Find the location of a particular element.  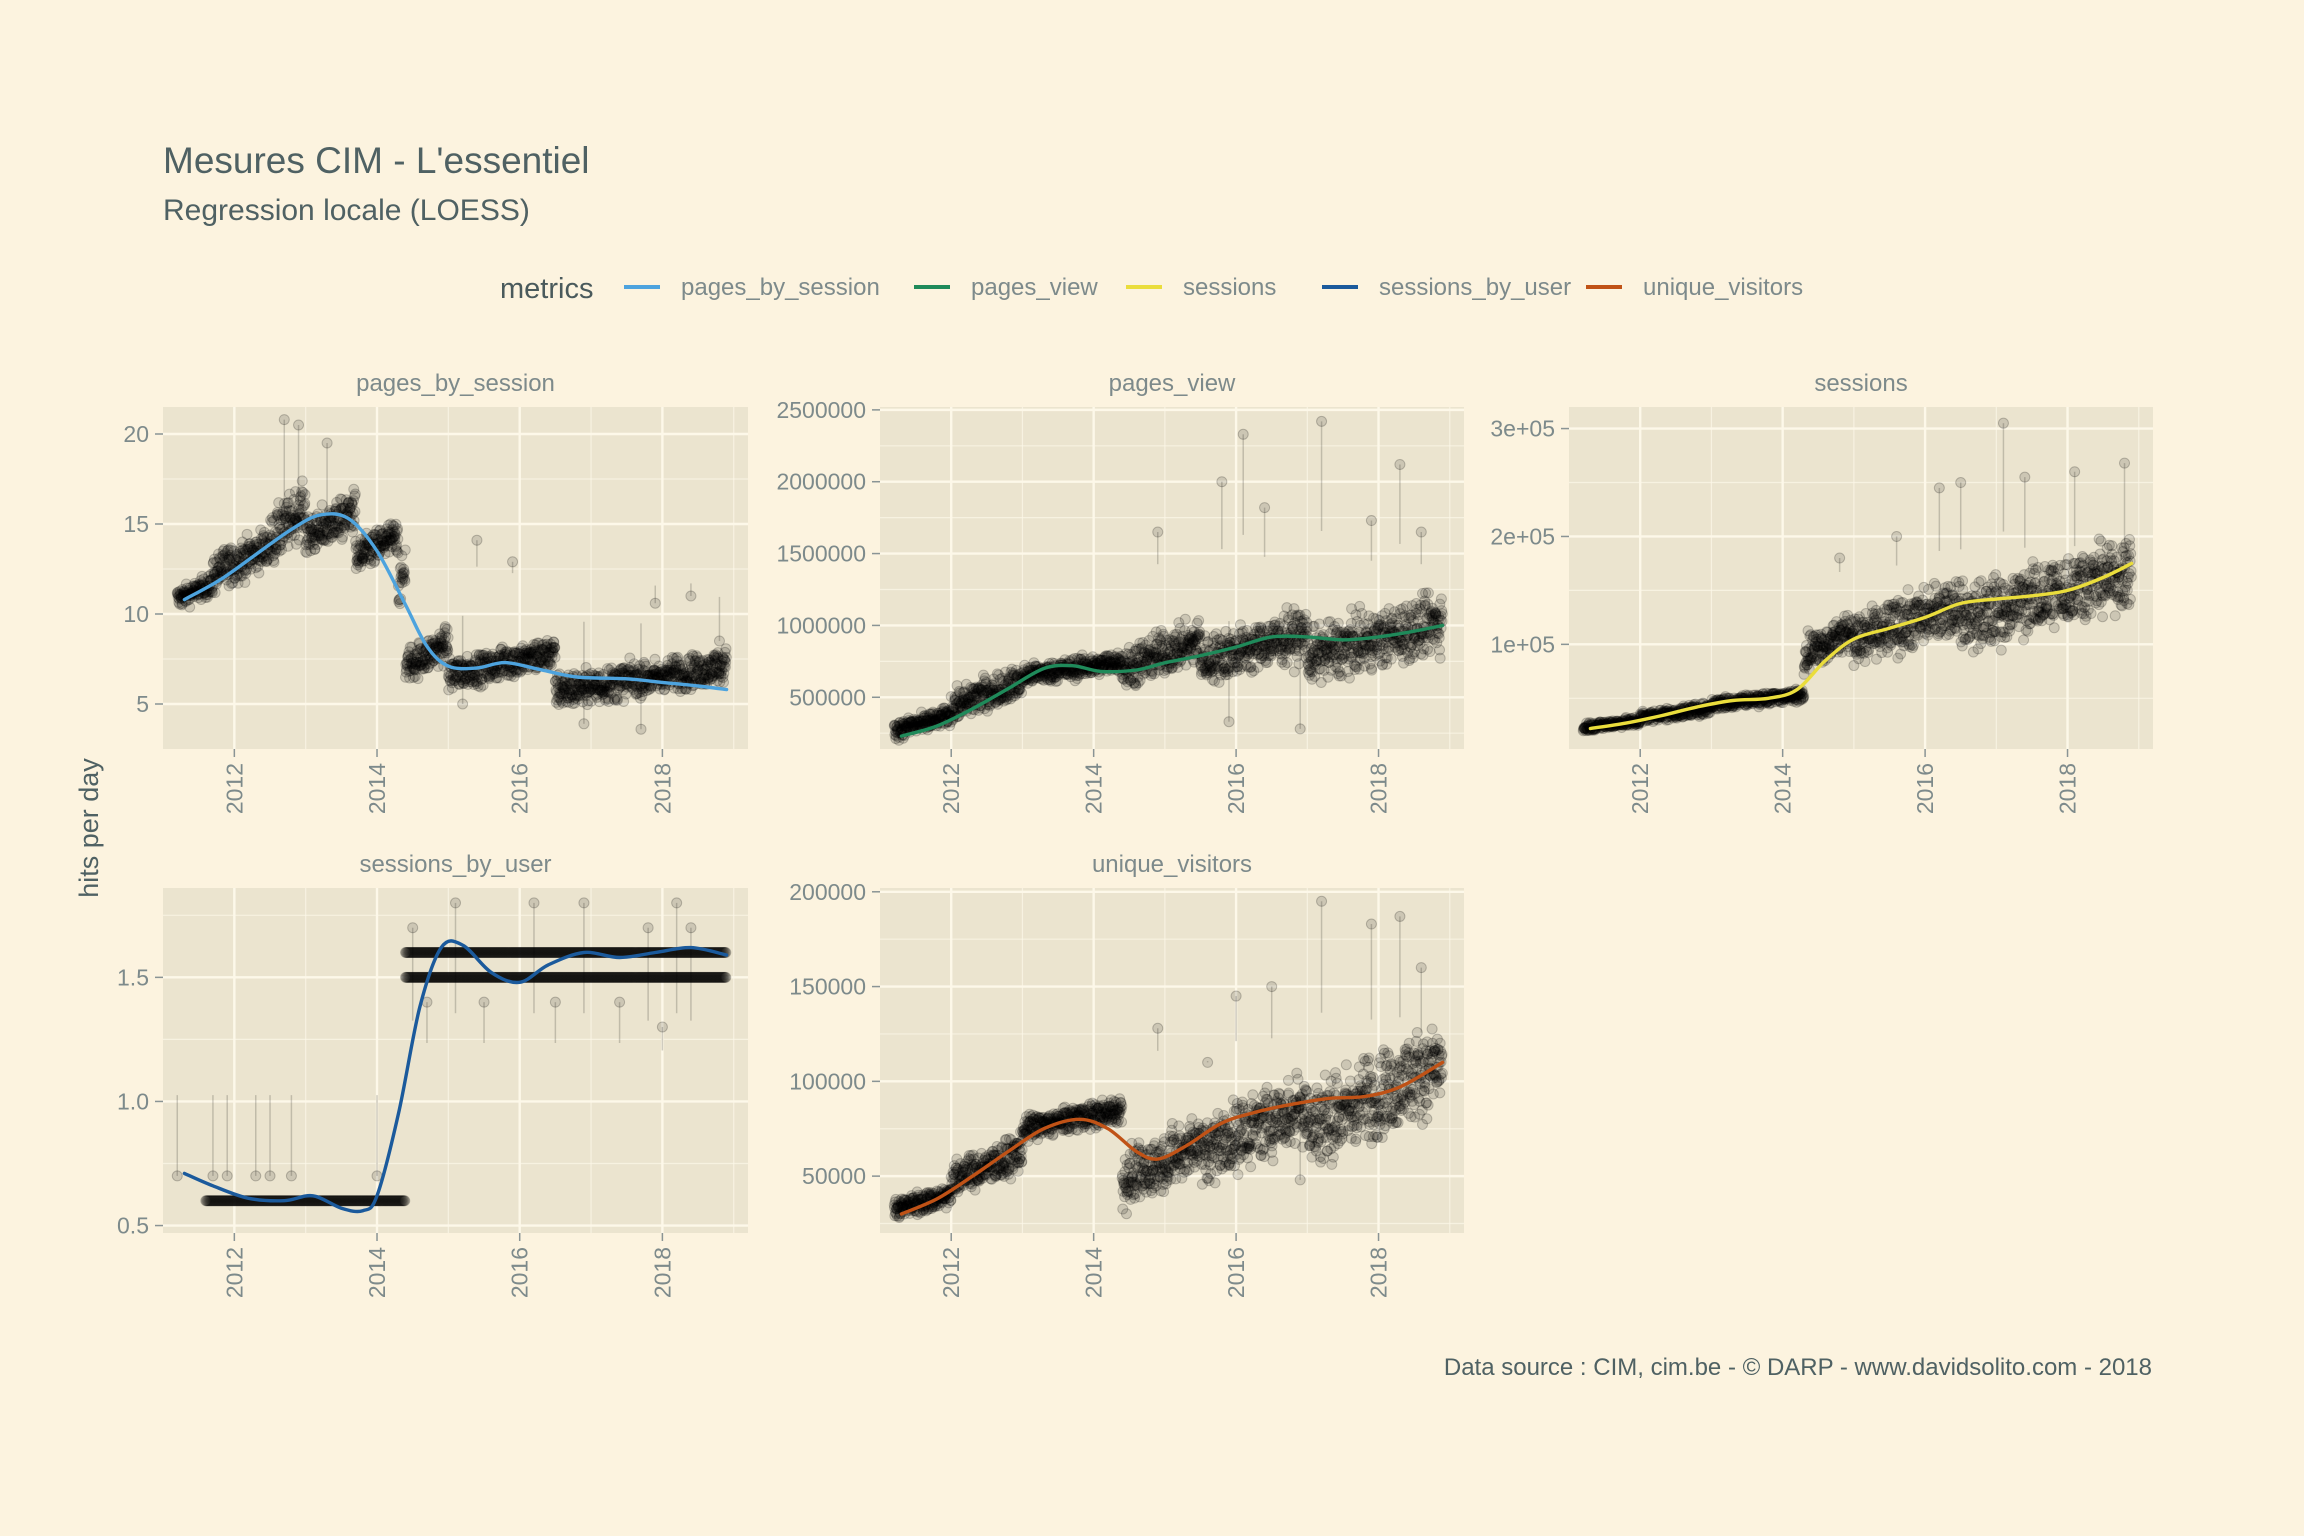

chart-title: Mesures CIM - L'essentiel is located at coordinates (376, 160).